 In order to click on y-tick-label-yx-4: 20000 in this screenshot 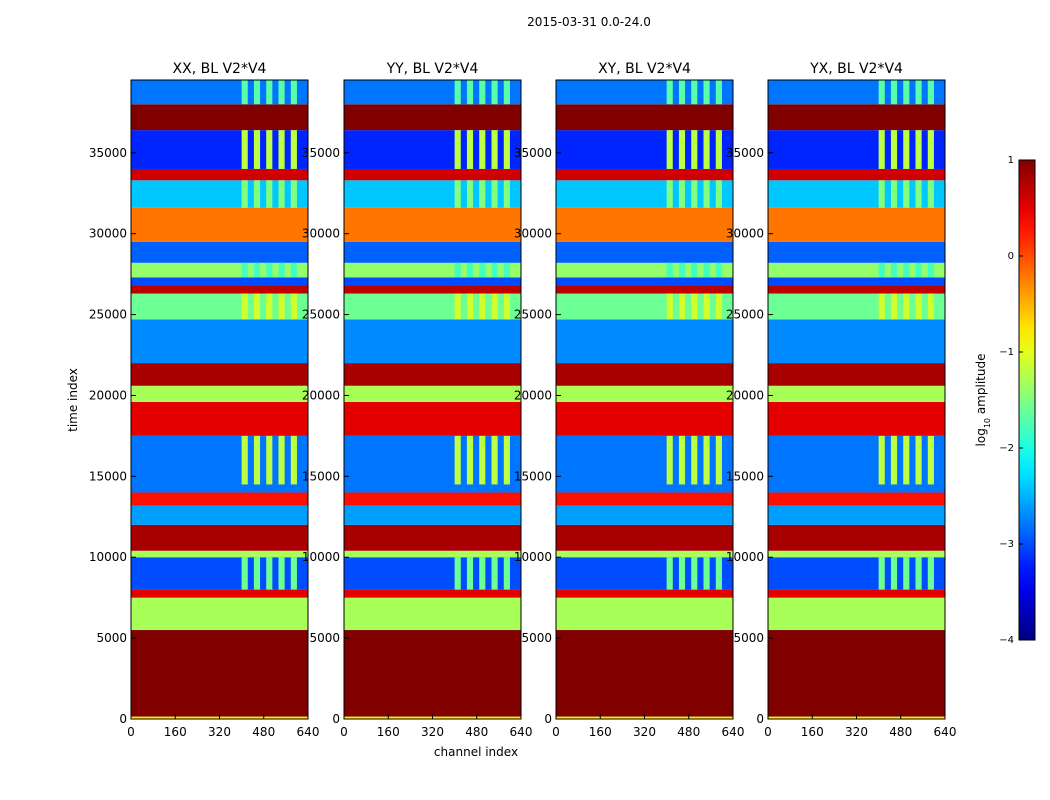, I will do `click(745, 395)`.